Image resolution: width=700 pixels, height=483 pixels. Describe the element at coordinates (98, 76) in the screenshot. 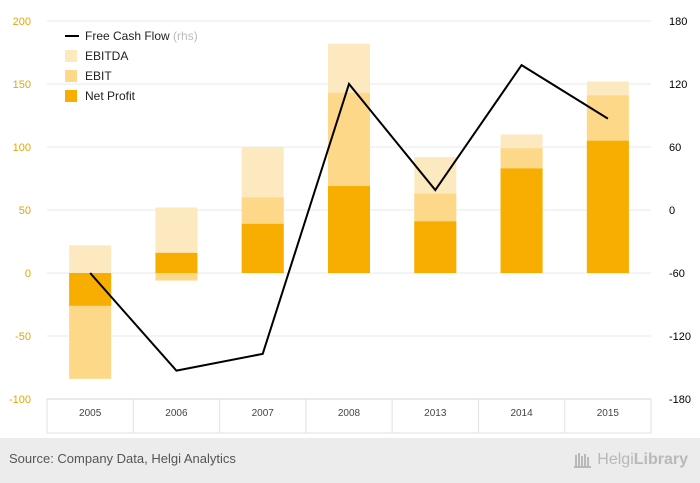

I see `legend-label-ebit: EBIT` at that location.